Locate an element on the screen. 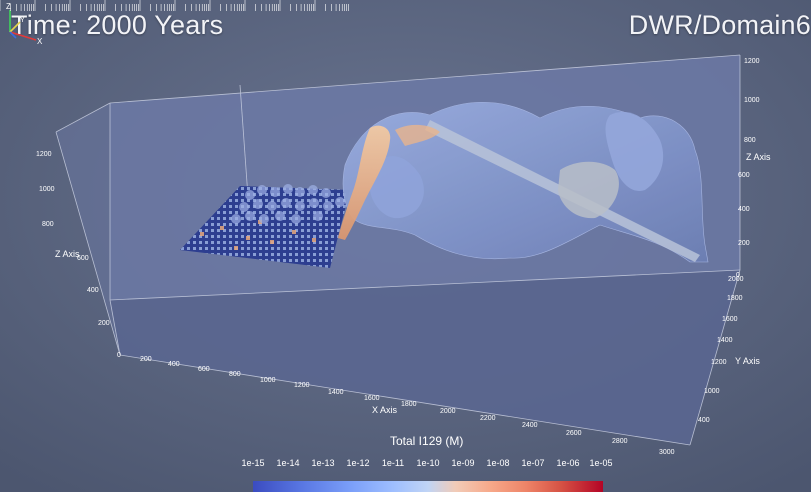  time-annotation: Time: 2000 Years is located at coordinates (117, 25).